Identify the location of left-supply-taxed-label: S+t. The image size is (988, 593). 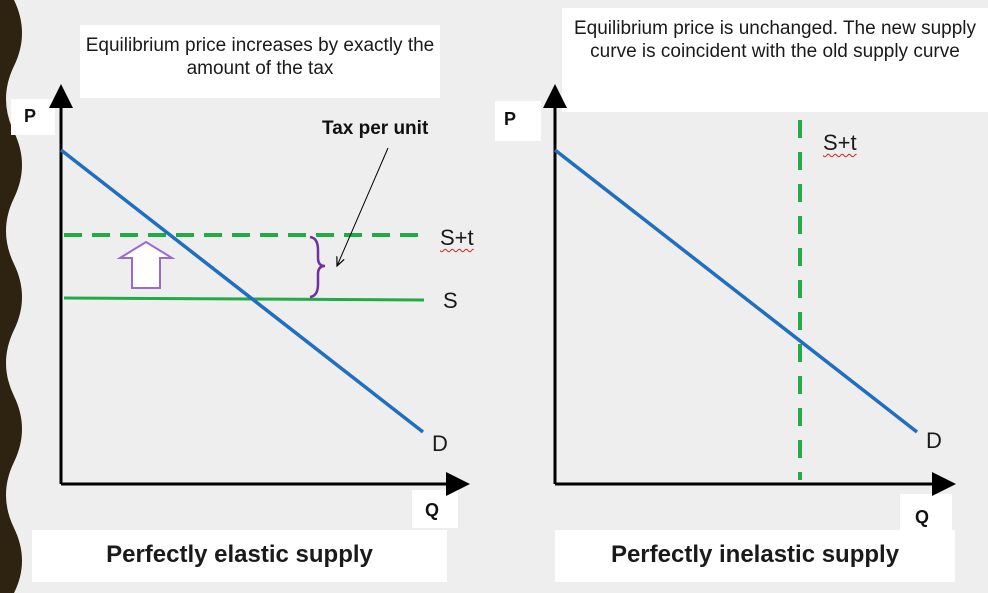
(457, 237).